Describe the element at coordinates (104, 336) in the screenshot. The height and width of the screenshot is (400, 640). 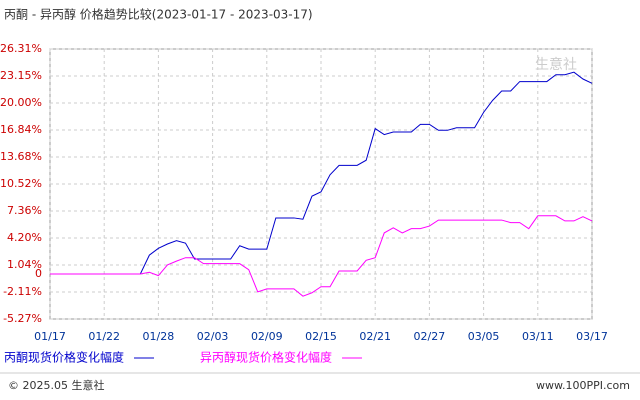
I see `x-tick-label: 01/22` at that location.